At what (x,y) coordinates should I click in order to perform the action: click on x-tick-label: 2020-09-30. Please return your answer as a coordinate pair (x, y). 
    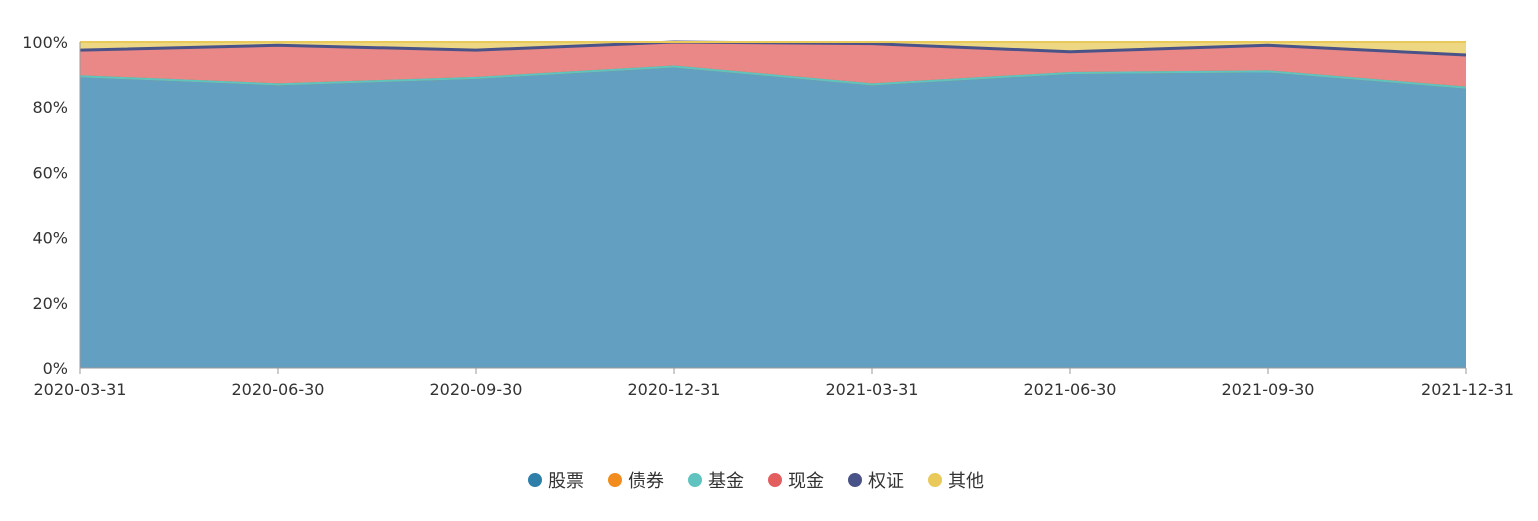
    Looking at the image, I should click on (476, 389).